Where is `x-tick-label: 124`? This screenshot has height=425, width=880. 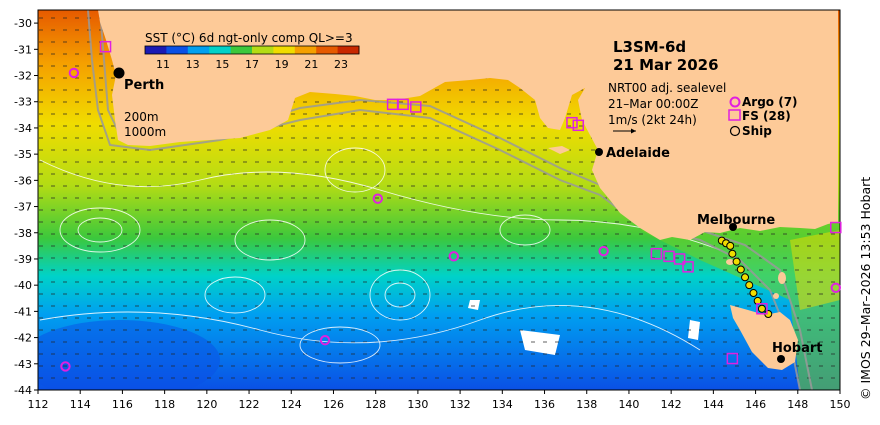
x-tick-label: 124 is located at coordinates (291, 404).